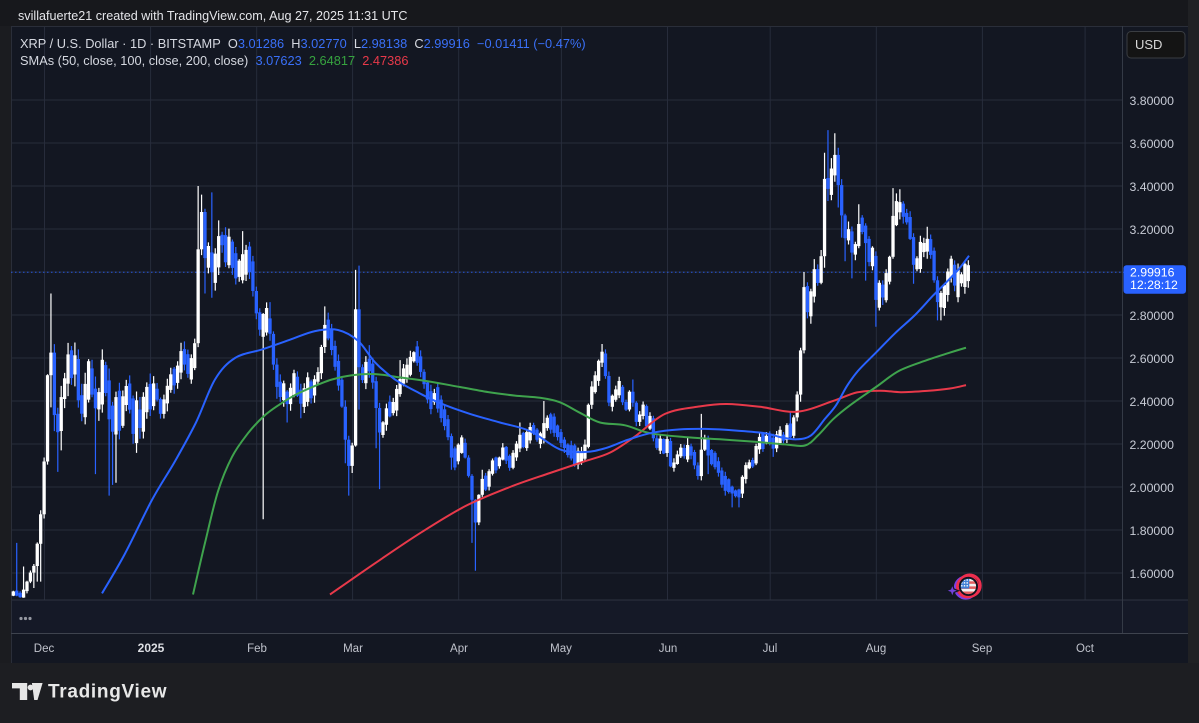 The width and height of the screenshot is (1199, 723). I want to click on svg-text: Sep, so click(982, 649).